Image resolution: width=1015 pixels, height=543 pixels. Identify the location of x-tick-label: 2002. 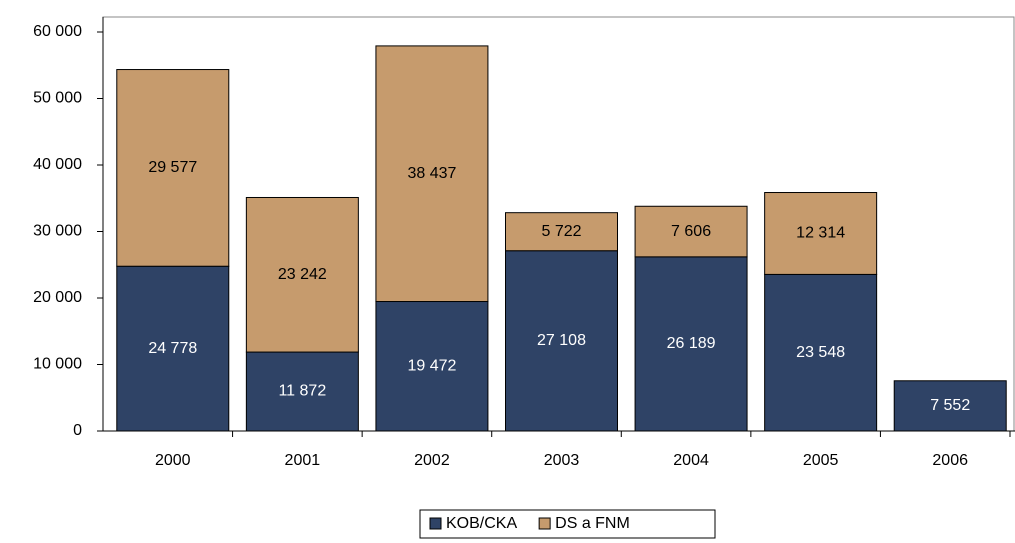
(432, 460).